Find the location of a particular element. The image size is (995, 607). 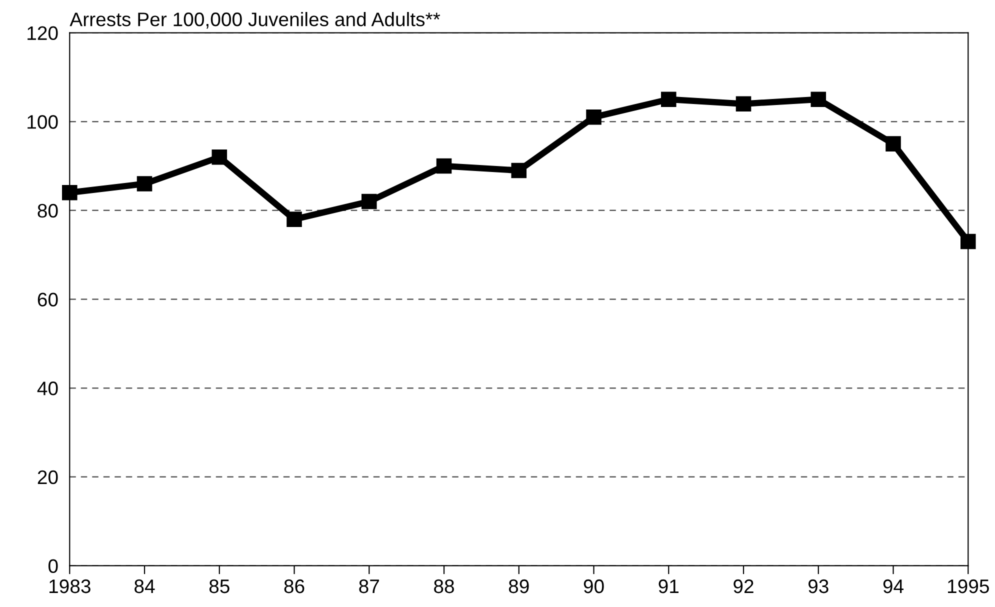

y-tick-label: 20 is located at coordinates (48, 477).